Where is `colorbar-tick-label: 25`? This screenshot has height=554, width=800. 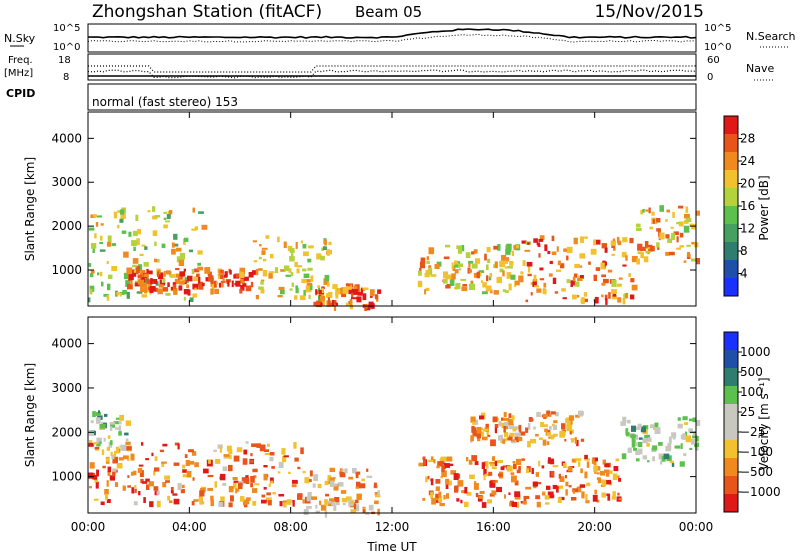 colorbar-tick-label: 25 is located at coordinates (747, 412).